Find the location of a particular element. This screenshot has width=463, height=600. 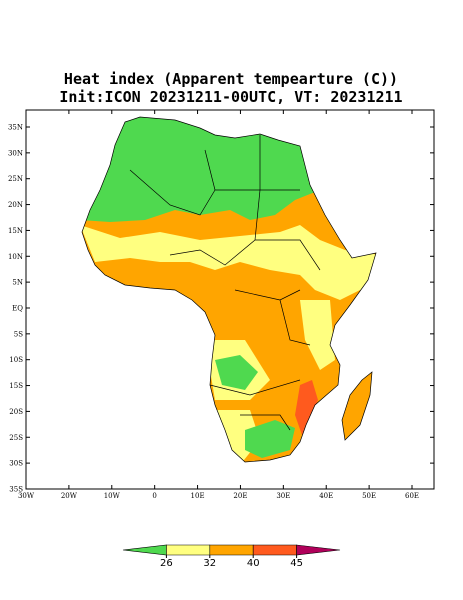

colorbar: 26 32 40 45 is located at coordinates (231, 556).